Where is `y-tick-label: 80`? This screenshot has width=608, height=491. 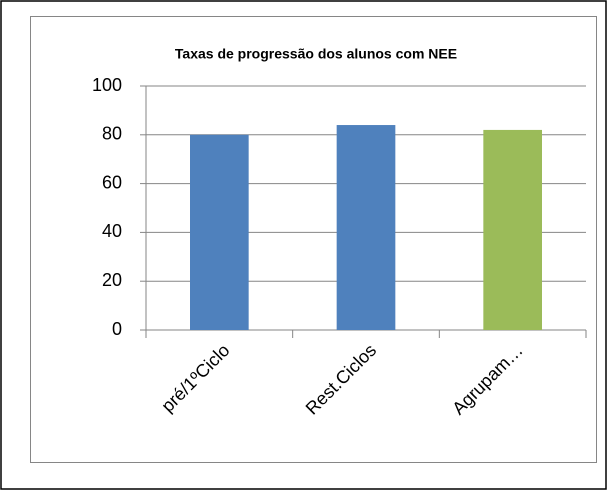
y-tick-label: 80 is located at coordinates (112, 134).